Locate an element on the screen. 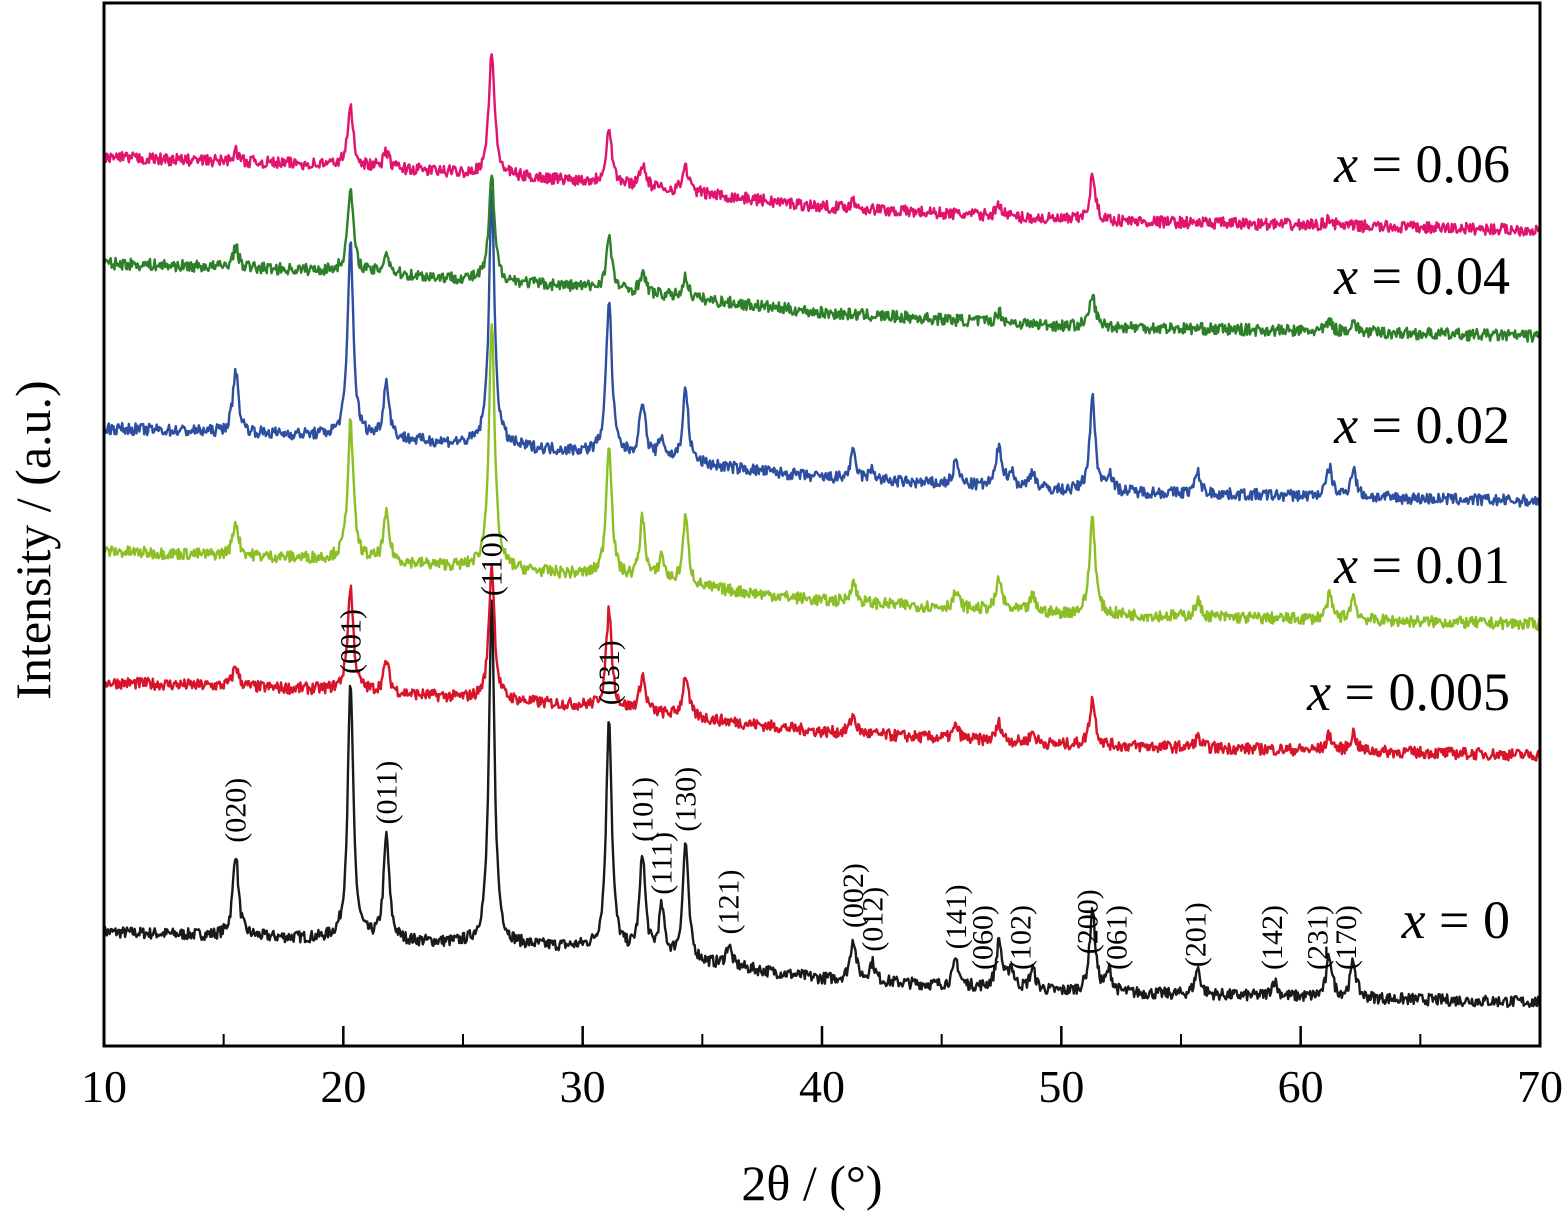  x-tick-label: 60 is located at coordinates (1301, 1086).